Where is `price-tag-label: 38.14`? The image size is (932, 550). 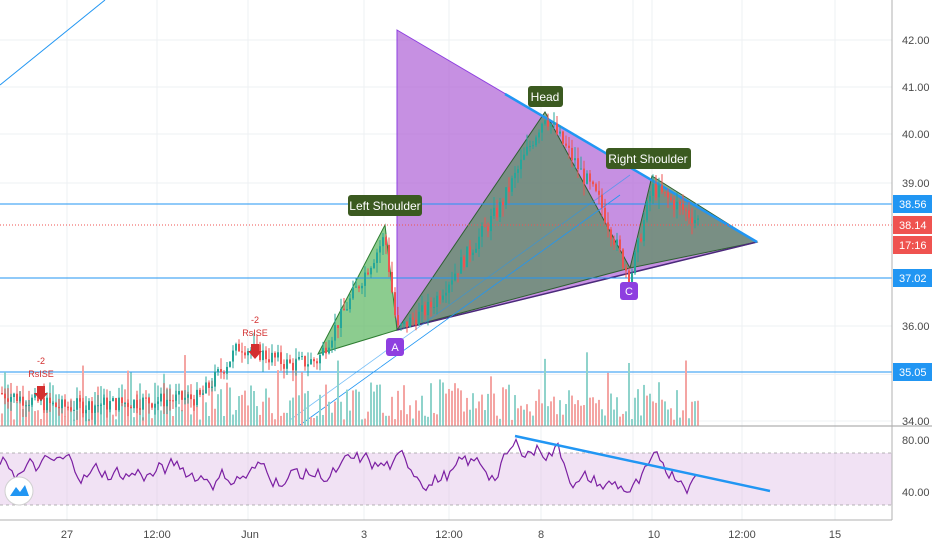 price-tag-label: 38.14 is located at coordinates (913, 226).